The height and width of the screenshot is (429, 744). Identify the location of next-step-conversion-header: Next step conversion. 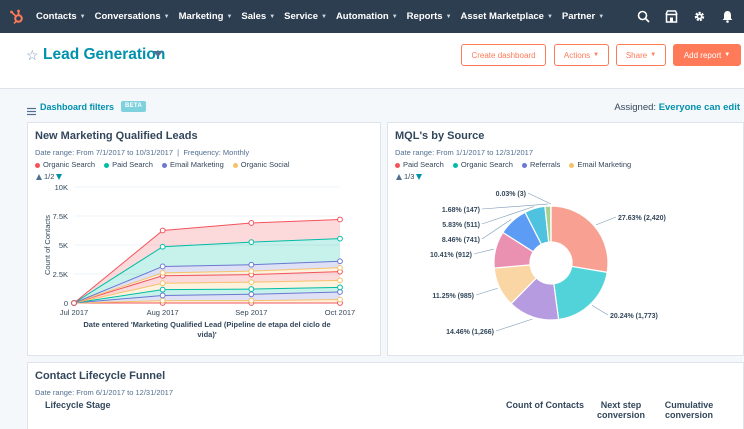
(620, 410).